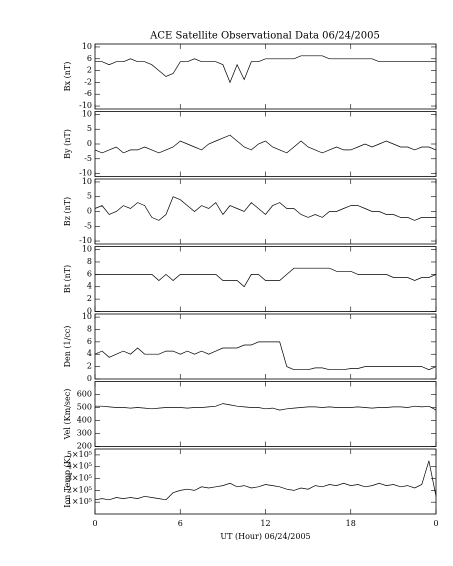 Image resolution: width=453 pixels, height=566 pixels. What do you see at coordinates (265, 523) in the screenshot?
I see `x-tick-label: 12` at bounding box center [265, 523].